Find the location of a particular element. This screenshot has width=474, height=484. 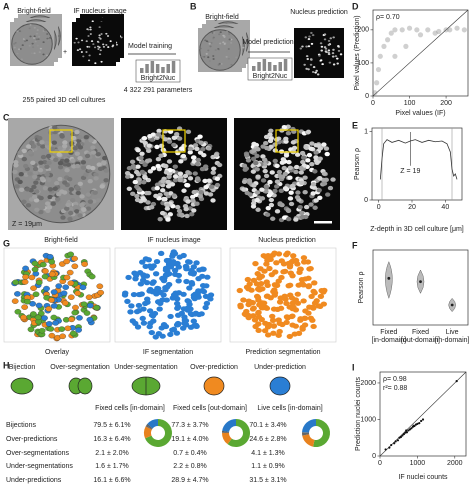

diagonal is located at coordinates (420, 53).